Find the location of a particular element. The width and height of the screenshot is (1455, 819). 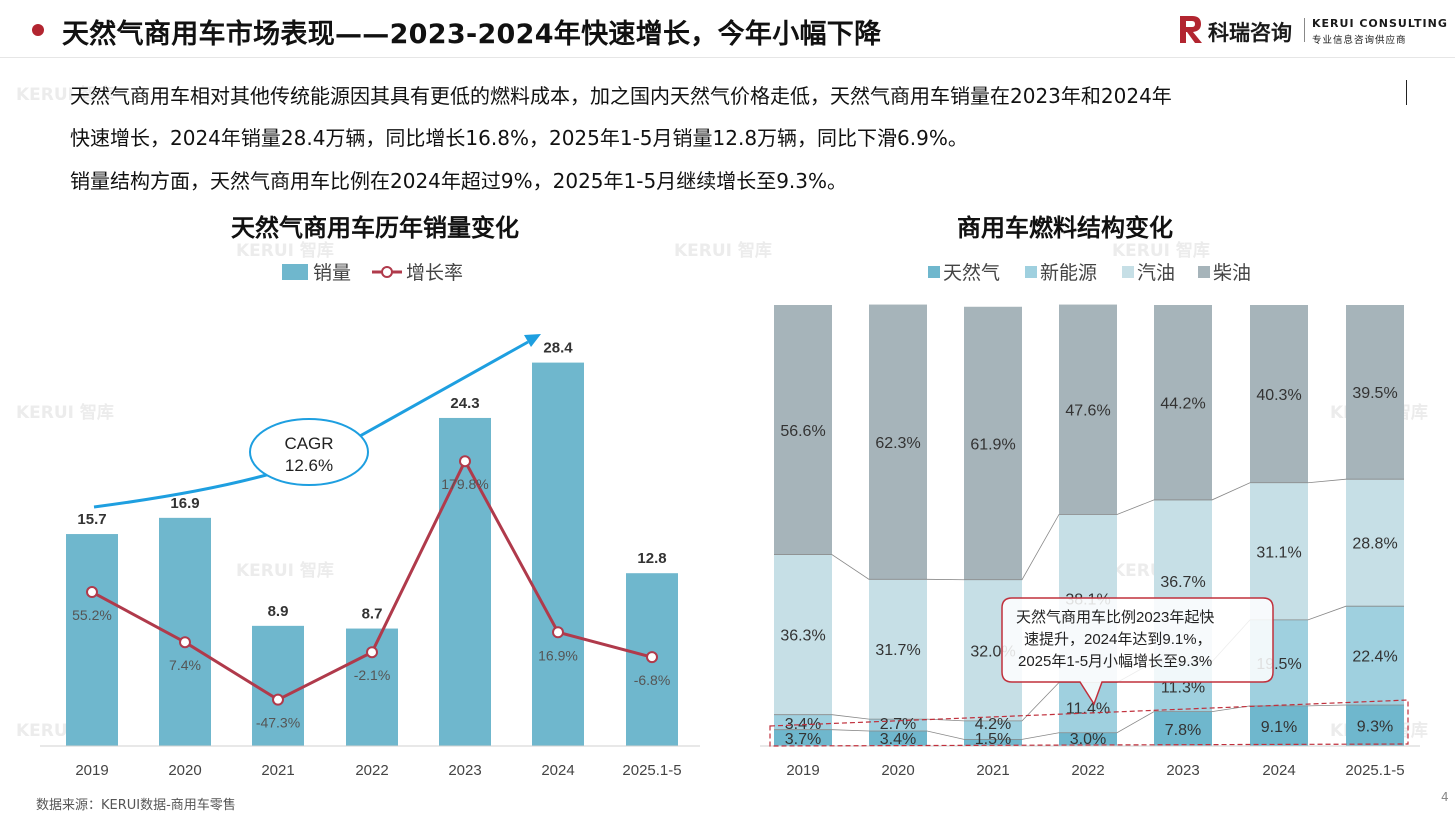

sales-value-label: 15.7 is located at coordinates (91, 519).